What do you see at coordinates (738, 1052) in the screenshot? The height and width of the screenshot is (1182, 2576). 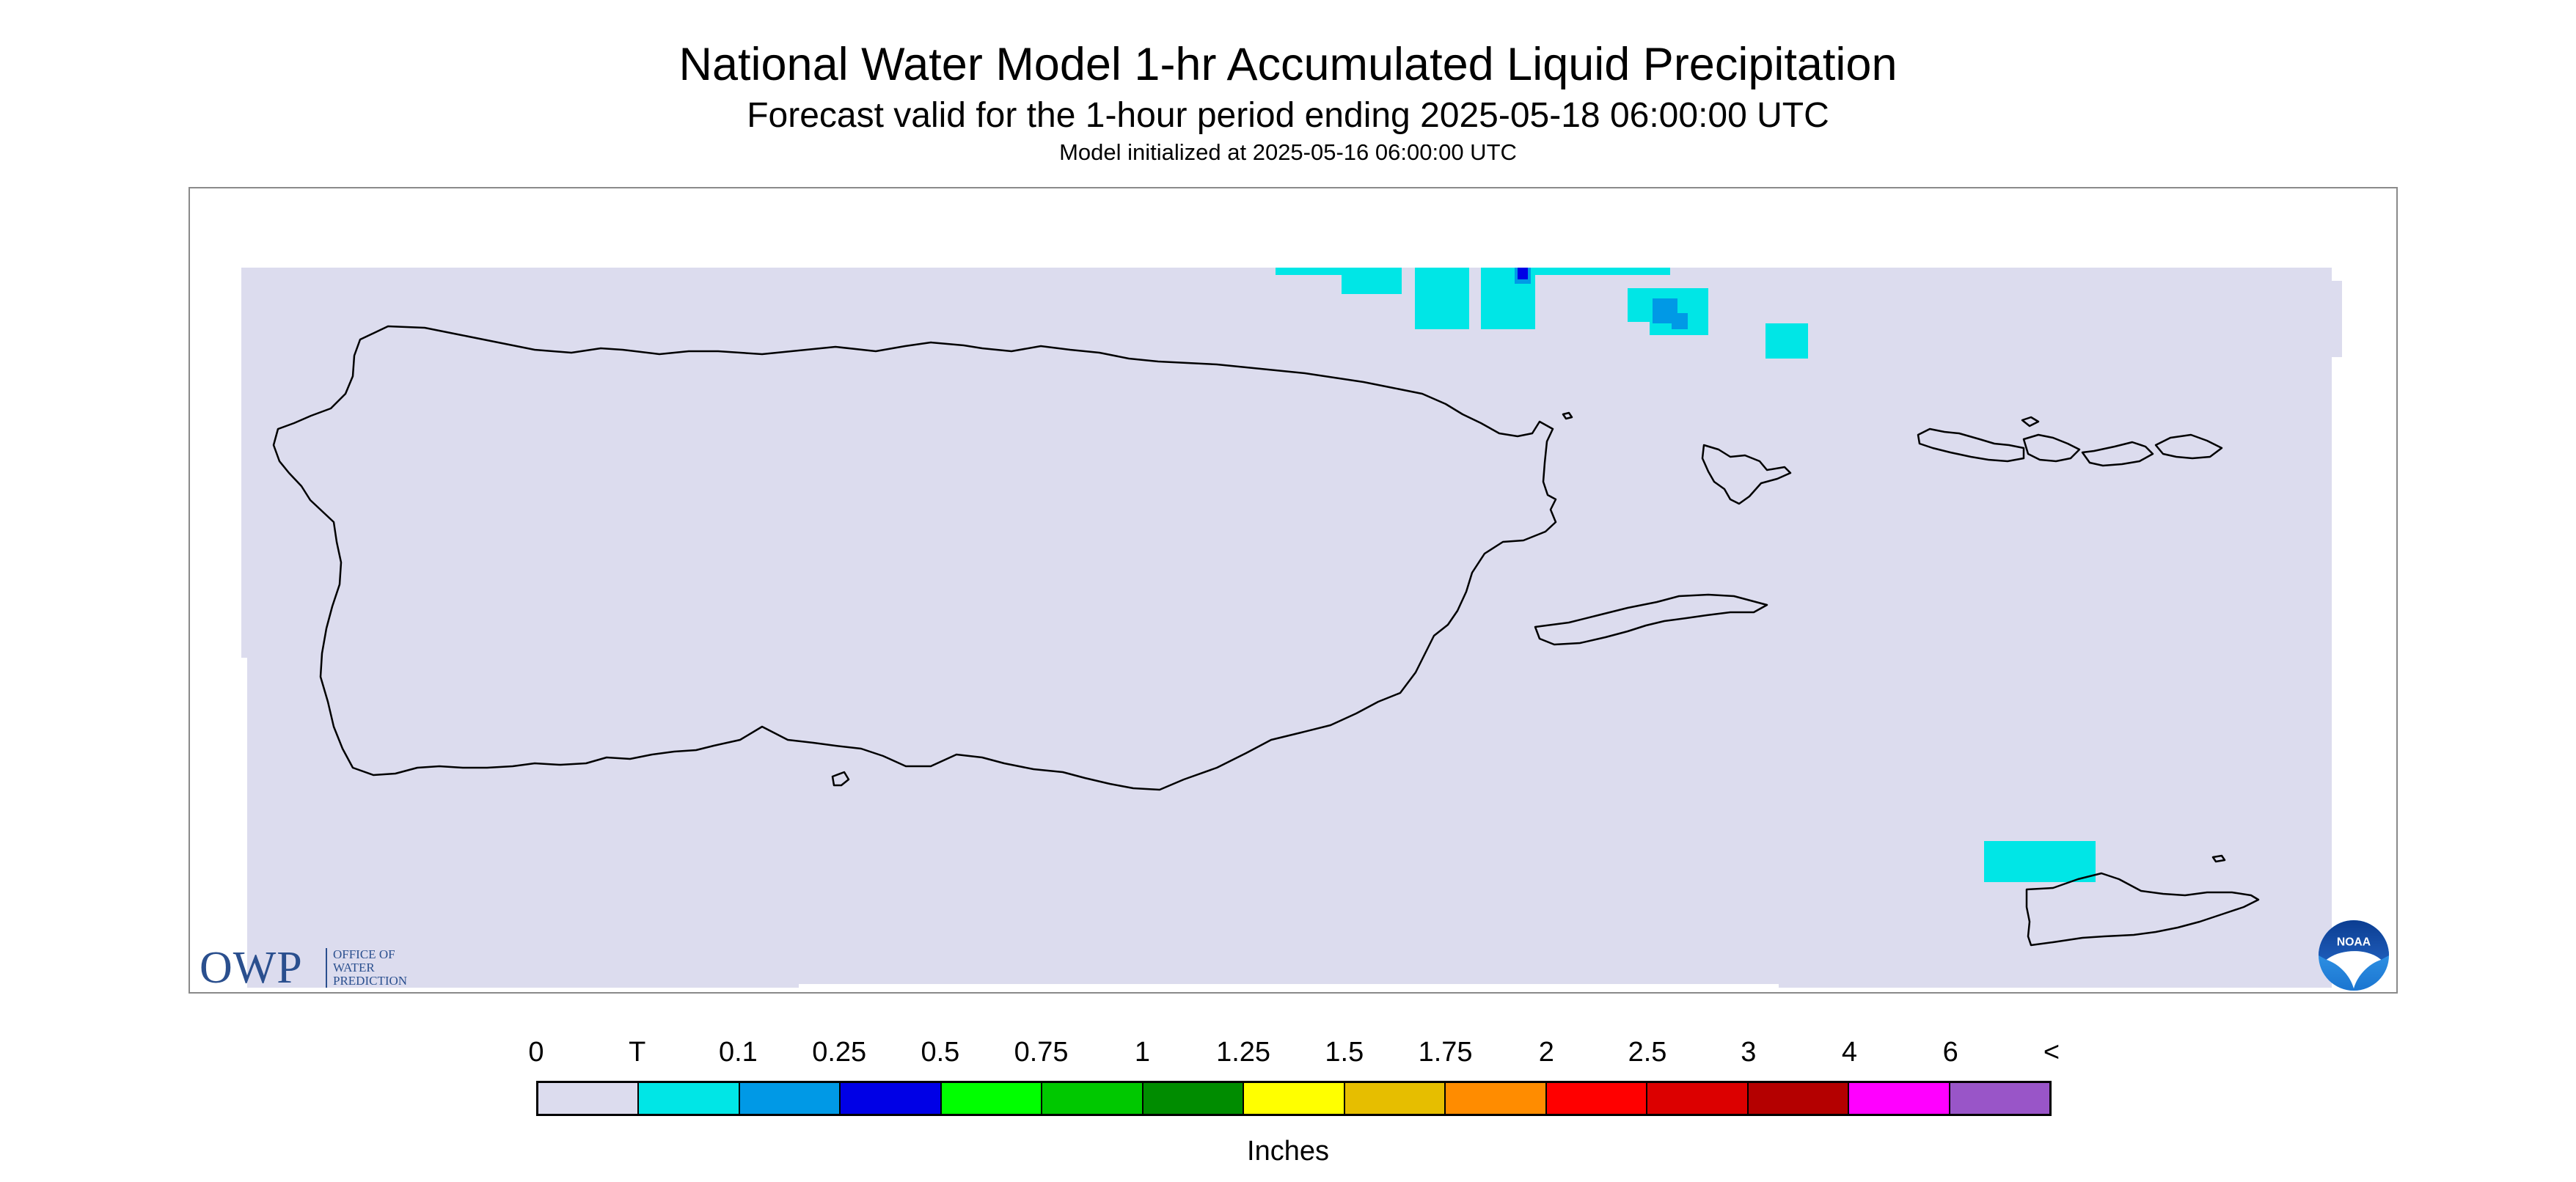 I see `legend-label: 0.1` at bounding box center [738, 1052].